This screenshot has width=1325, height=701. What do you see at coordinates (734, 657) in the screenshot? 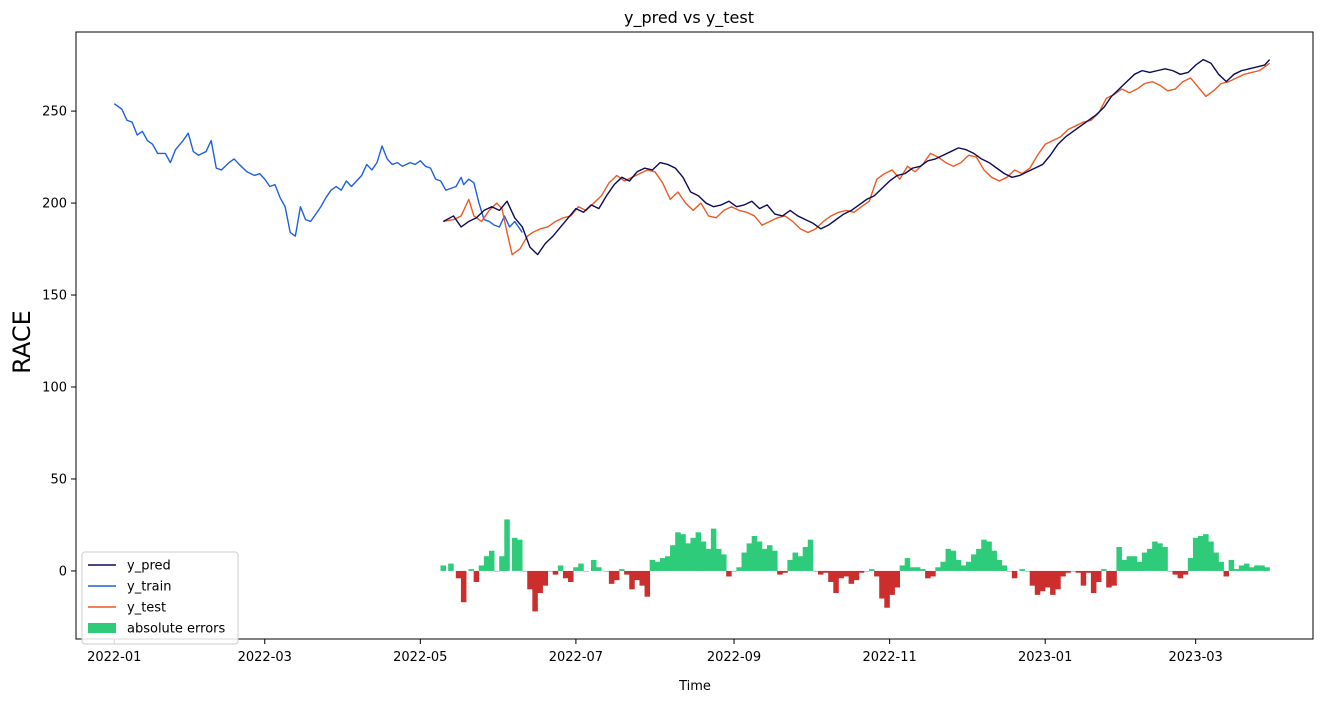
I see `x-tick-label-4: 2022-09` at bounding box center [734, 657].